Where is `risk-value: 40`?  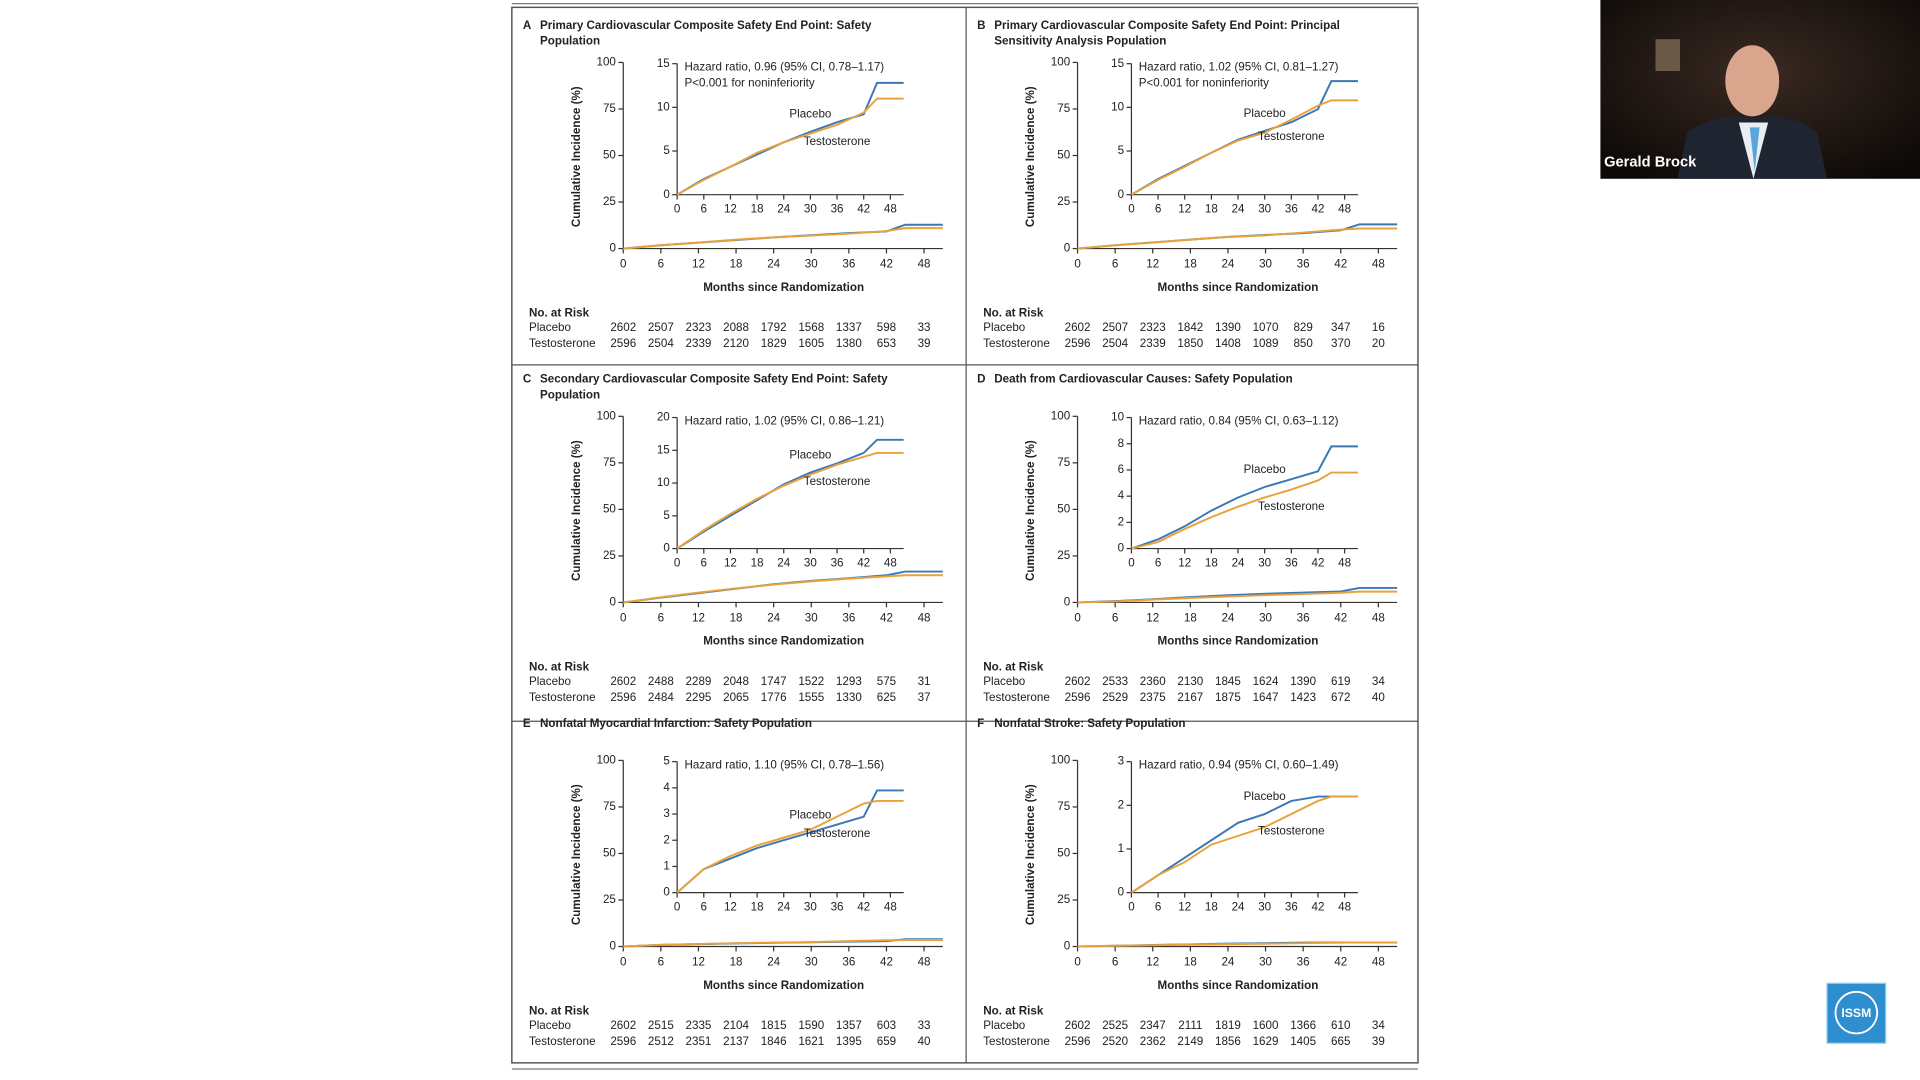 risk-value: 40 is located at coordinates (924, 1041).